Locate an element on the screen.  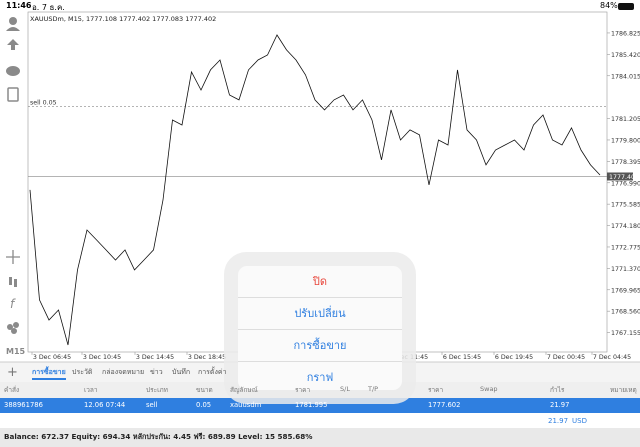
price-tag-label: 1777.402 is located at coordinates (624, 177).